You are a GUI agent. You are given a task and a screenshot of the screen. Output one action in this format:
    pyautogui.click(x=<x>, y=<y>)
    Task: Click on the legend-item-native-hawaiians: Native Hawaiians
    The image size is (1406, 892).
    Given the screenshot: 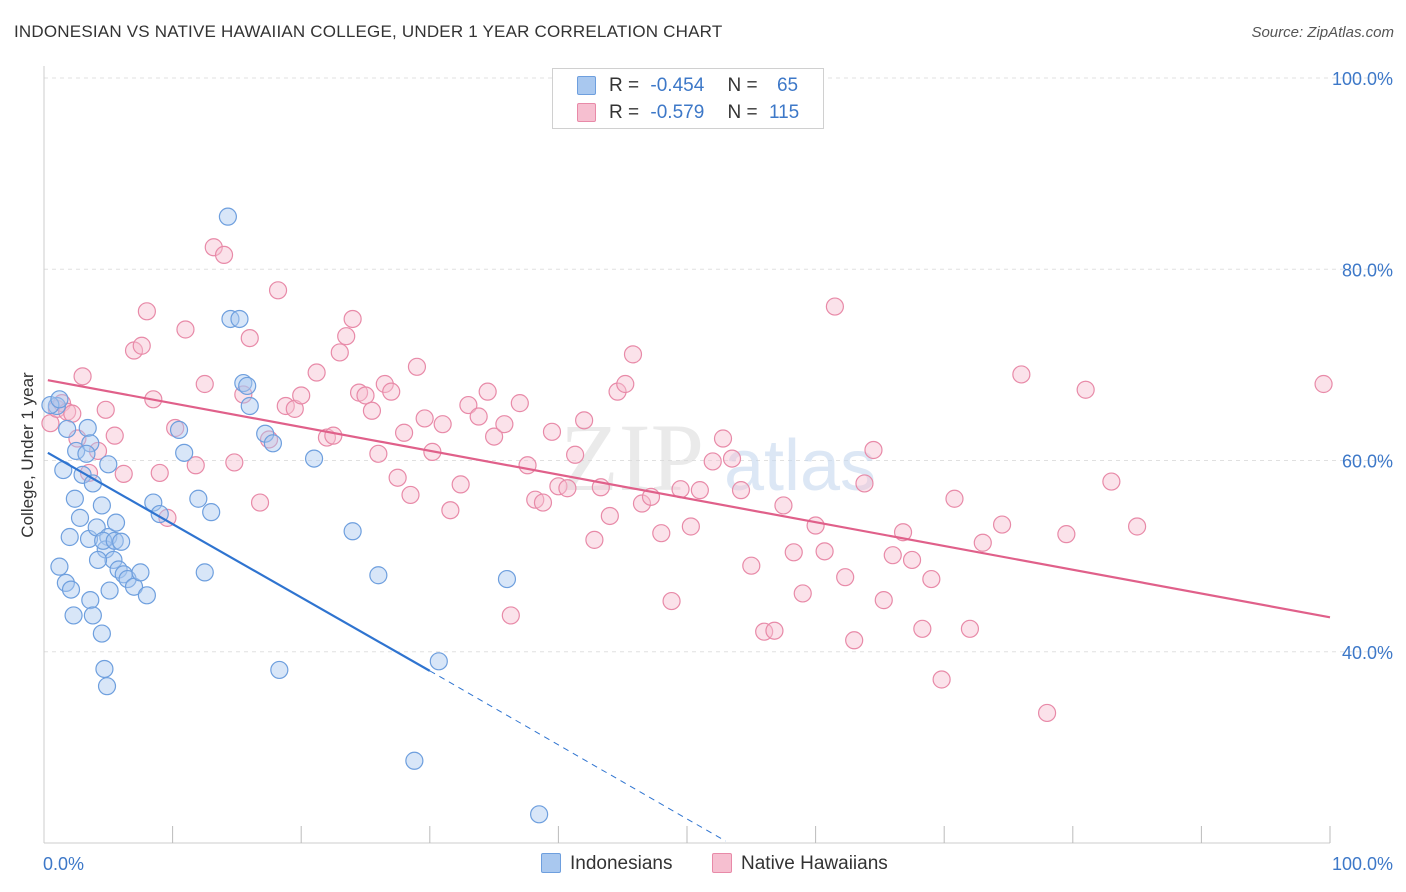 What is the action you would take?
    pyautogui.click(x=800, y=864)
    